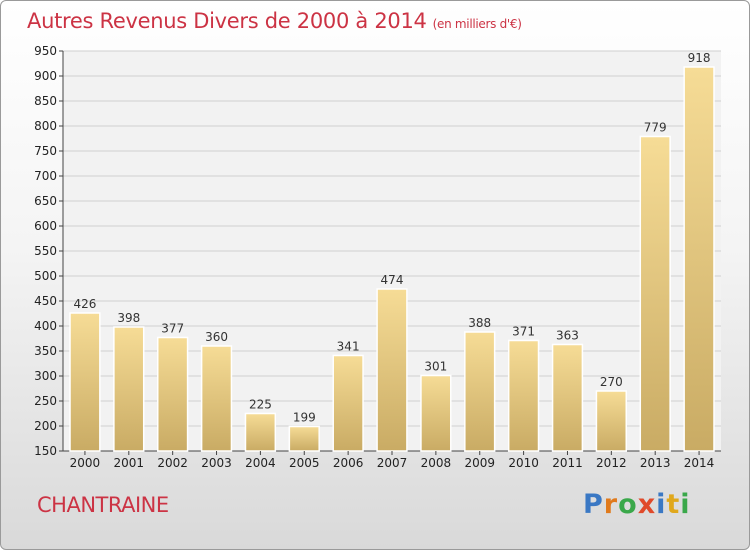  I want to click on bar-value-label: 341, so click(348, 347).